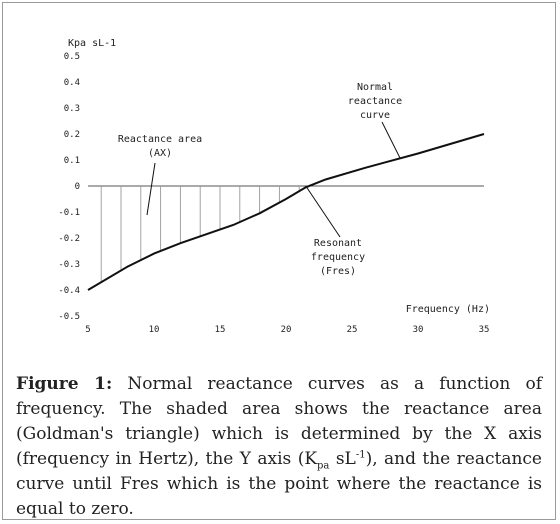 The image size is (560, 524). What do you see at coordinates (448, 309) in the screenshot?
I see `x-axis-label: Frequency (Hz)` at bounding box center [448, 309].